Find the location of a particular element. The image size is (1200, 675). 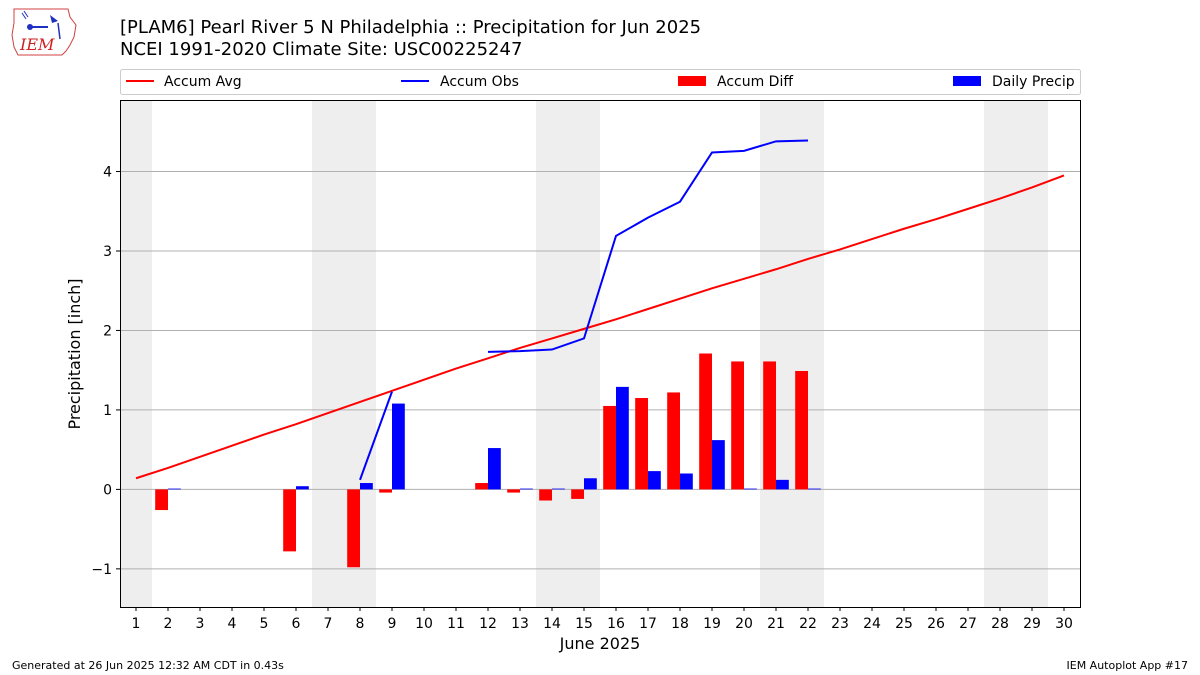

legend-label-daily-precip: Daily Precip is located at coordinates (1033, 82).